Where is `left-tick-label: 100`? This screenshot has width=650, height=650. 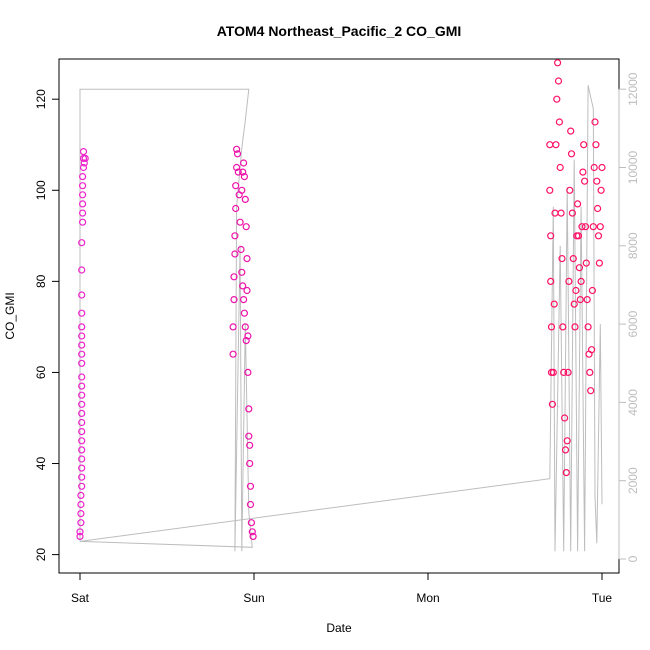
left-tick-label: 100 is located at coordinates (41, 190).